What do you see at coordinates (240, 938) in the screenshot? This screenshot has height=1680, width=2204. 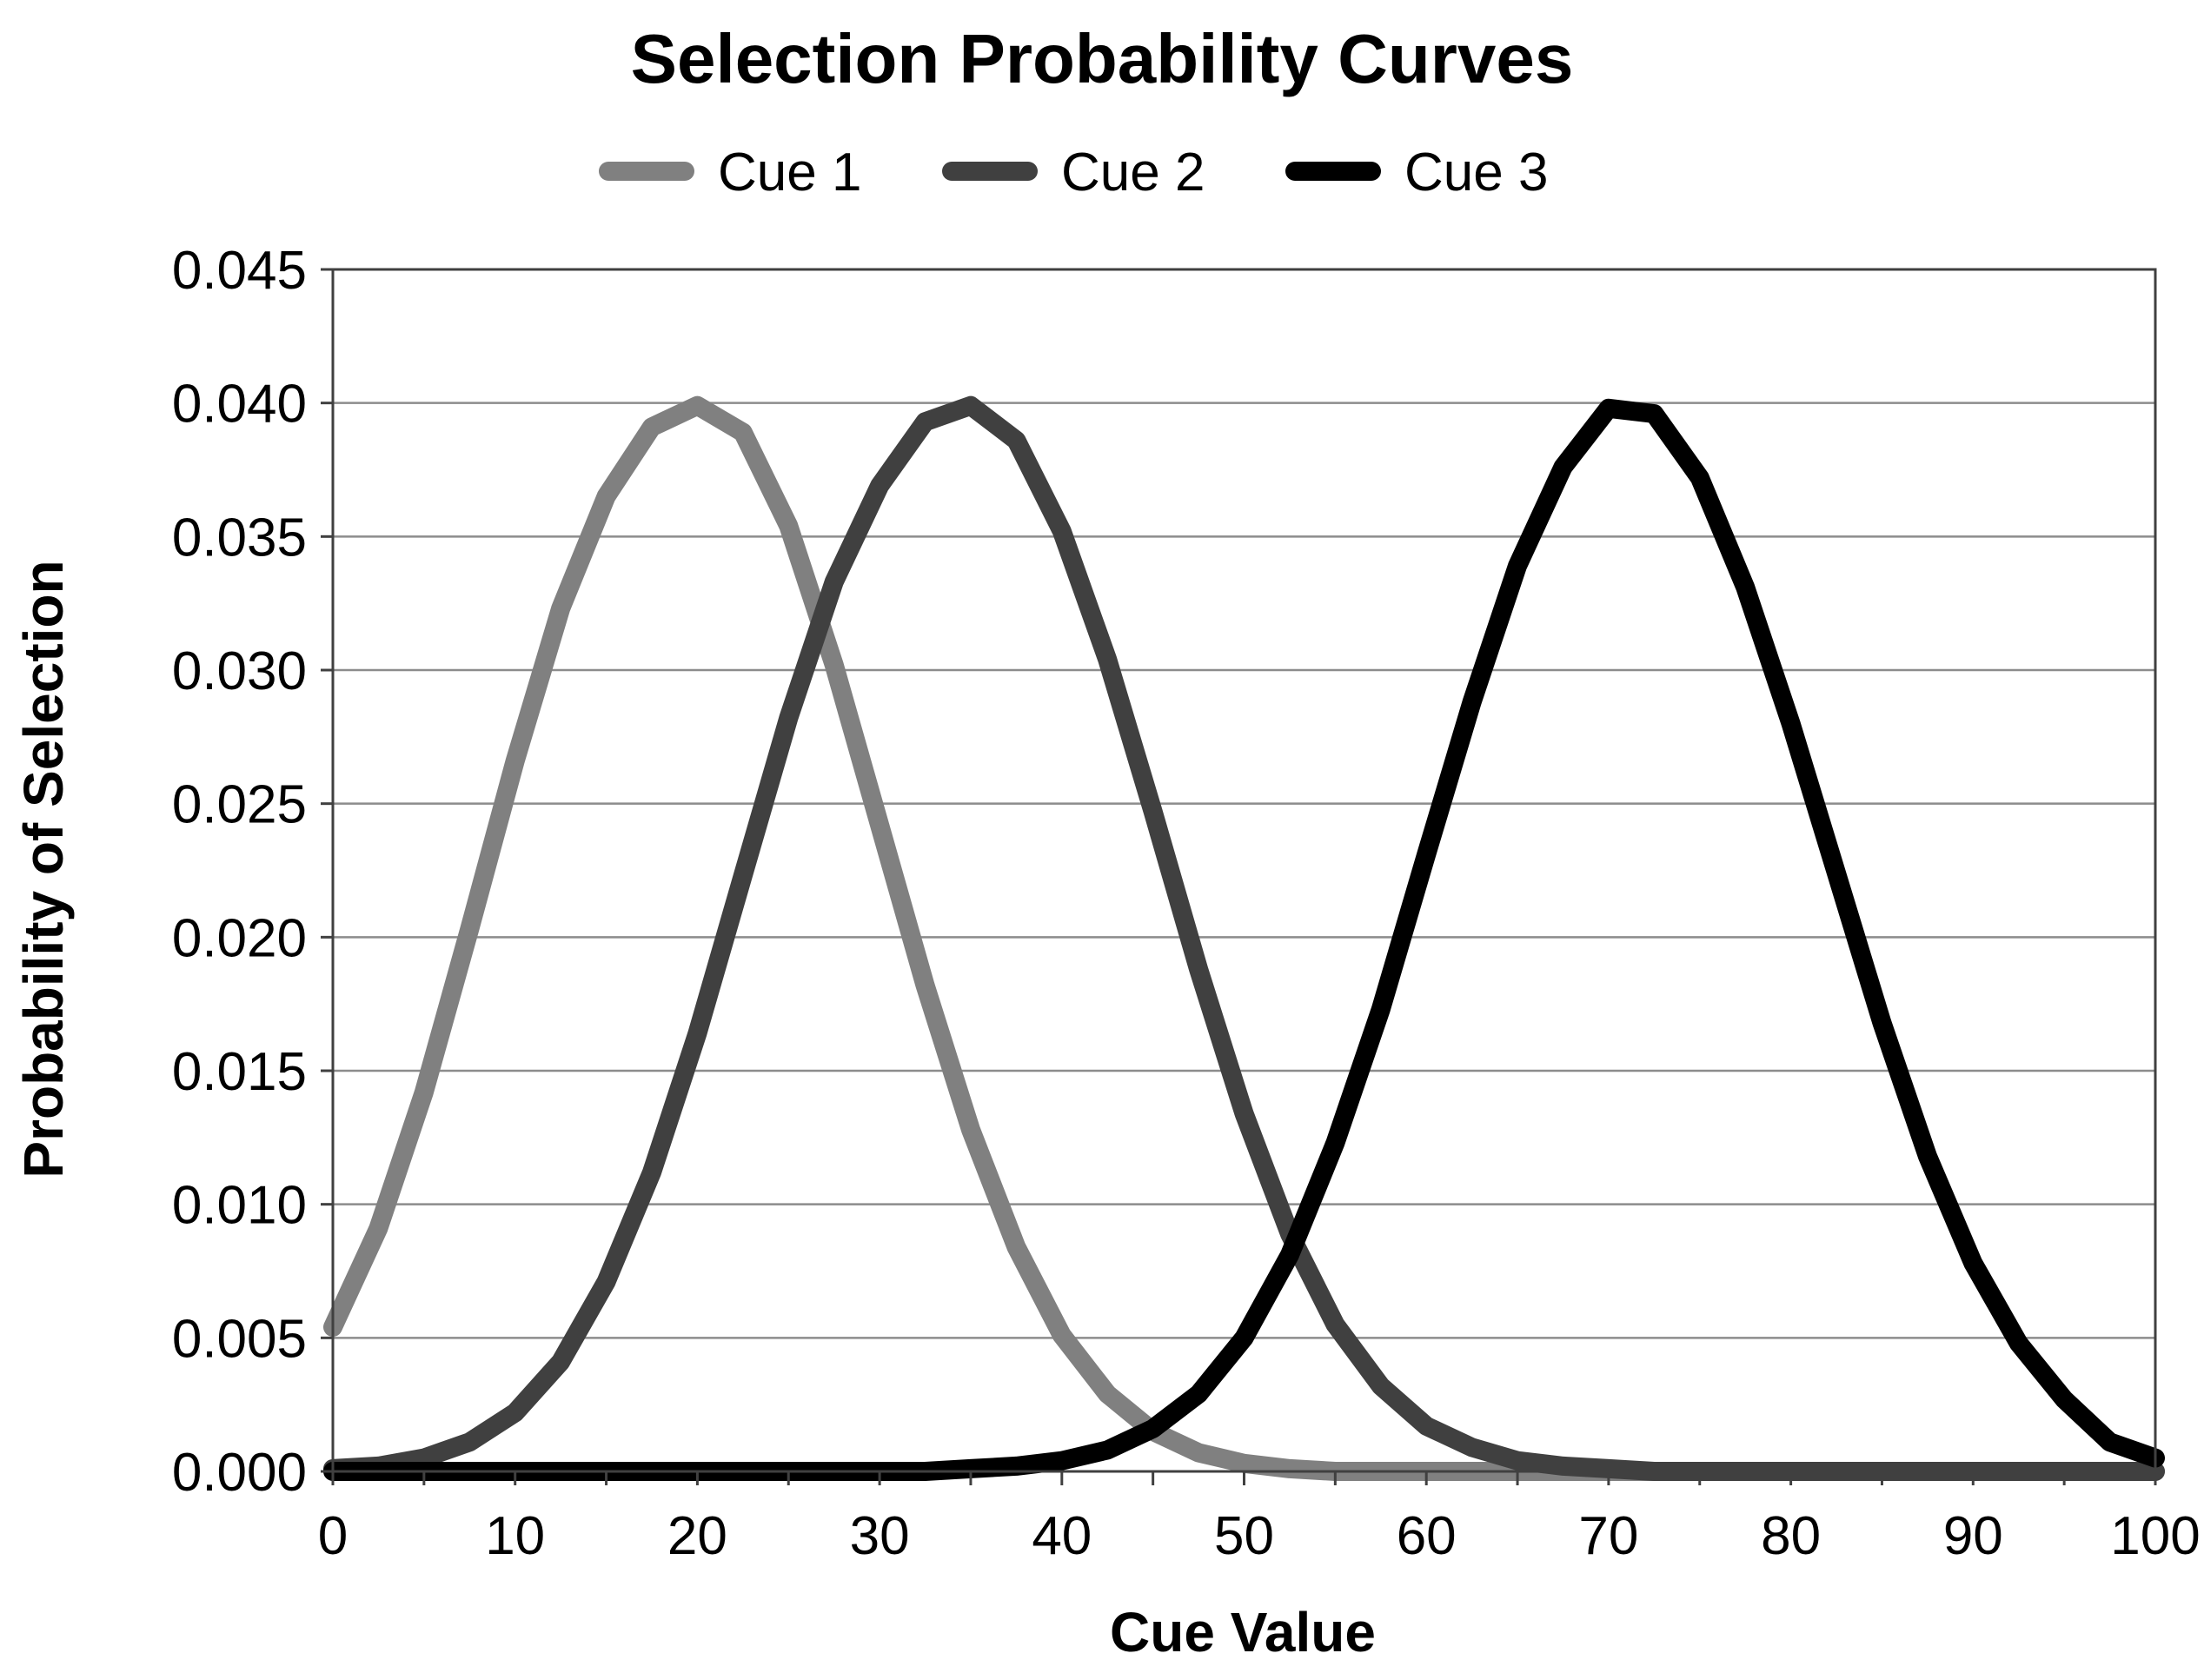 I see `y-tick-label-4: 0.020` at bounding box center [240, 938].